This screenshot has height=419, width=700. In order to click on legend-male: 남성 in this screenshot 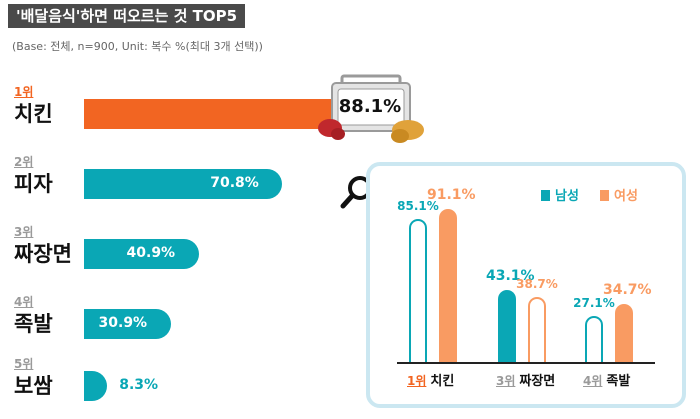, I will do `click(560, 194)`.